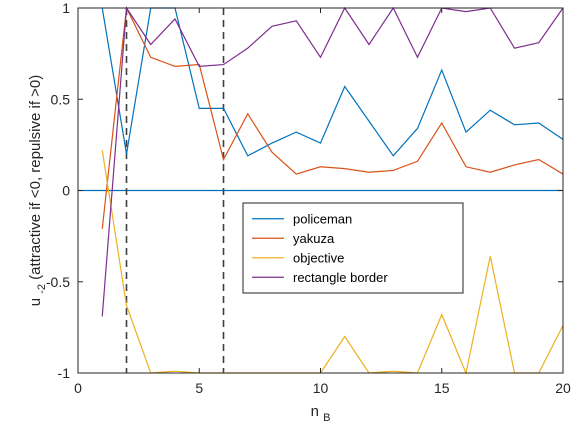  I want to click on y-axis-label: u -2 (attractive if <0, repulsive if >0), so click(38, 191).